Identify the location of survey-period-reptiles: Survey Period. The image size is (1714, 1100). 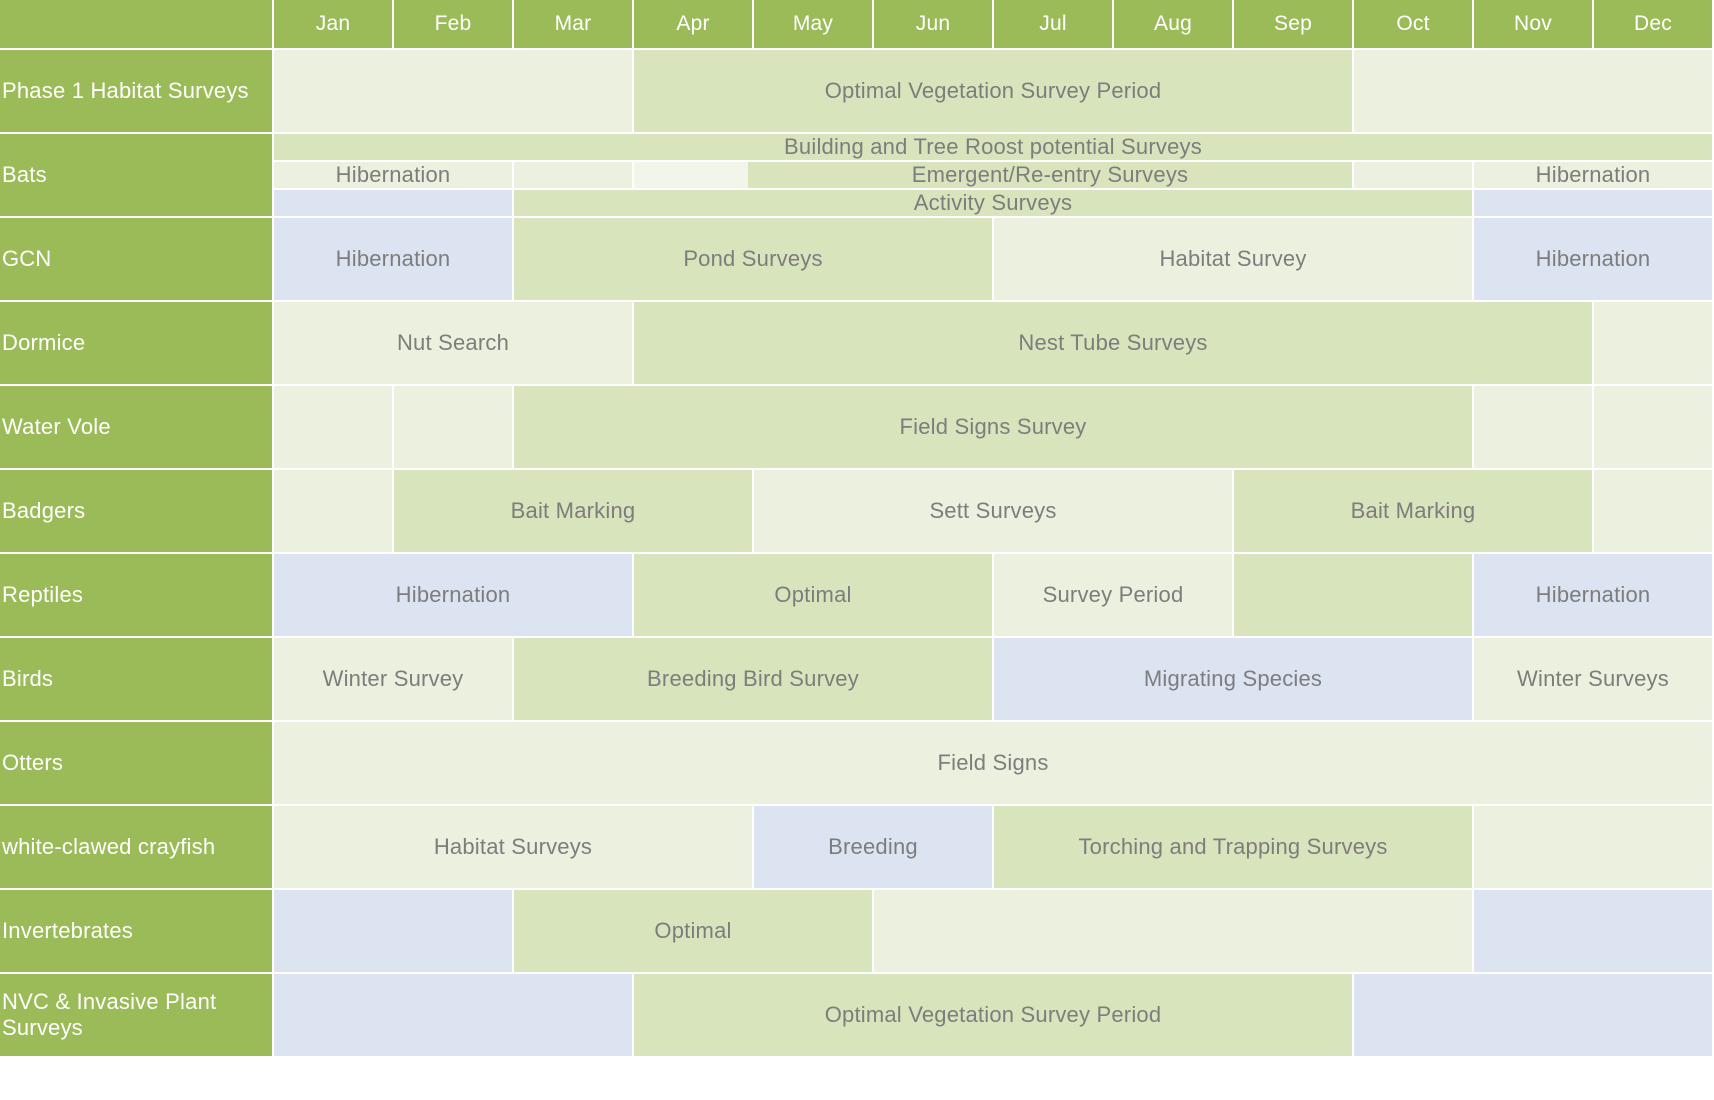
(1114, 596).